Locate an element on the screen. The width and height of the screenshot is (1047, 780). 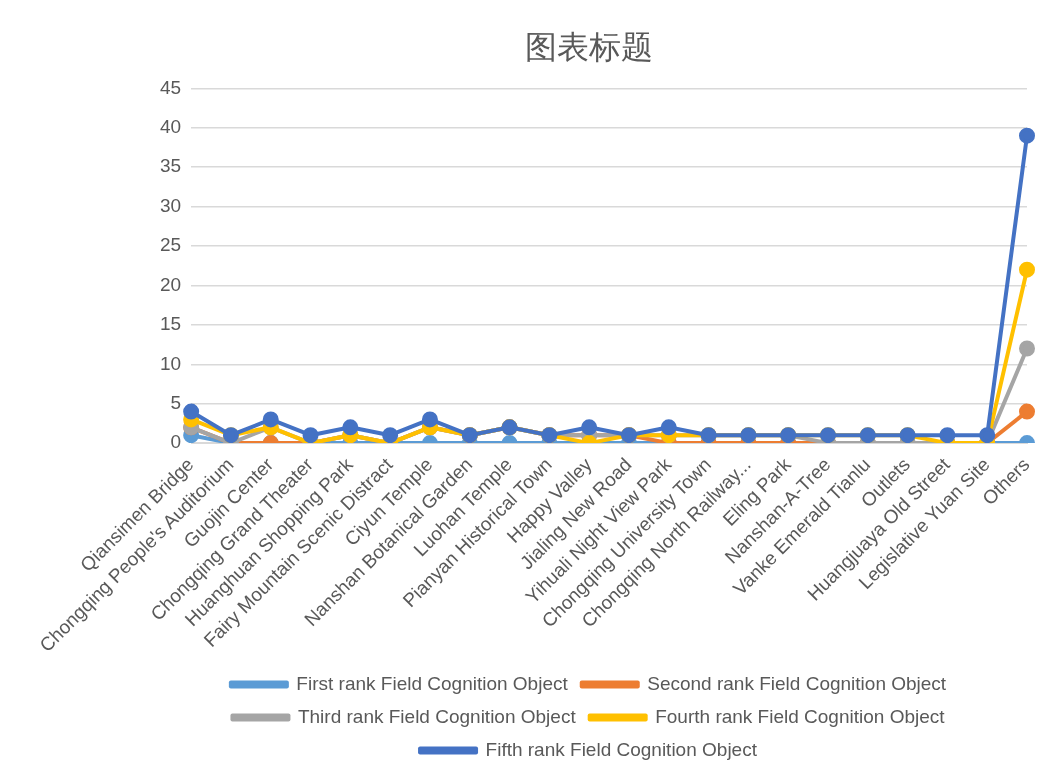
y-tick-label: 35 is located at coordinates (170, 166).